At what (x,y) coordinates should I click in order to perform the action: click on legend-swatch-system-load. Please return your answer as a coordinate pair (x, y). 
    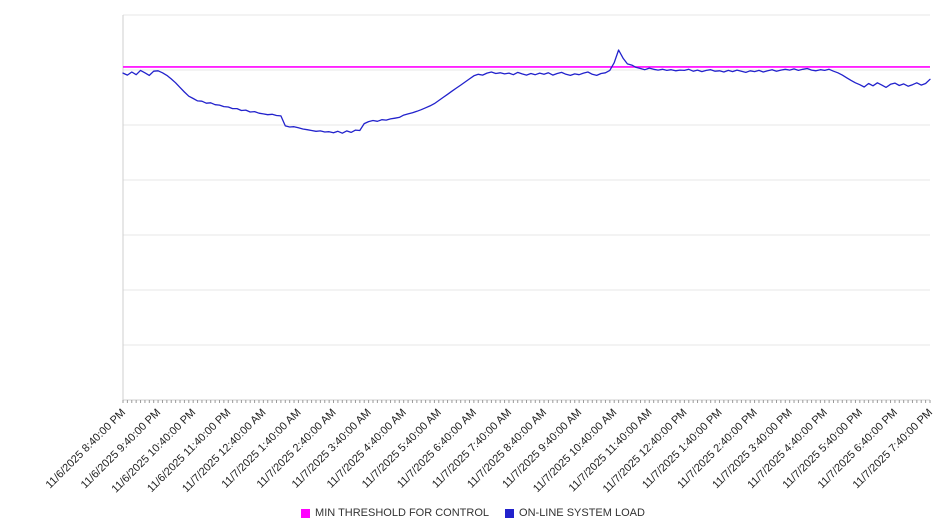
    Looking at the image, I should click on (510, 513).